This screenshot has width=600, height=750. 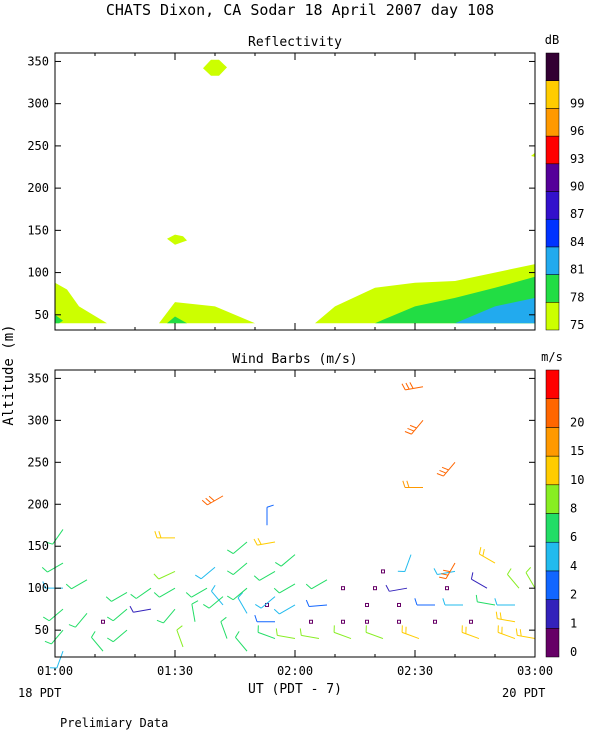 I want to click on y-tick-label: 250, so click(x=38, y=462).